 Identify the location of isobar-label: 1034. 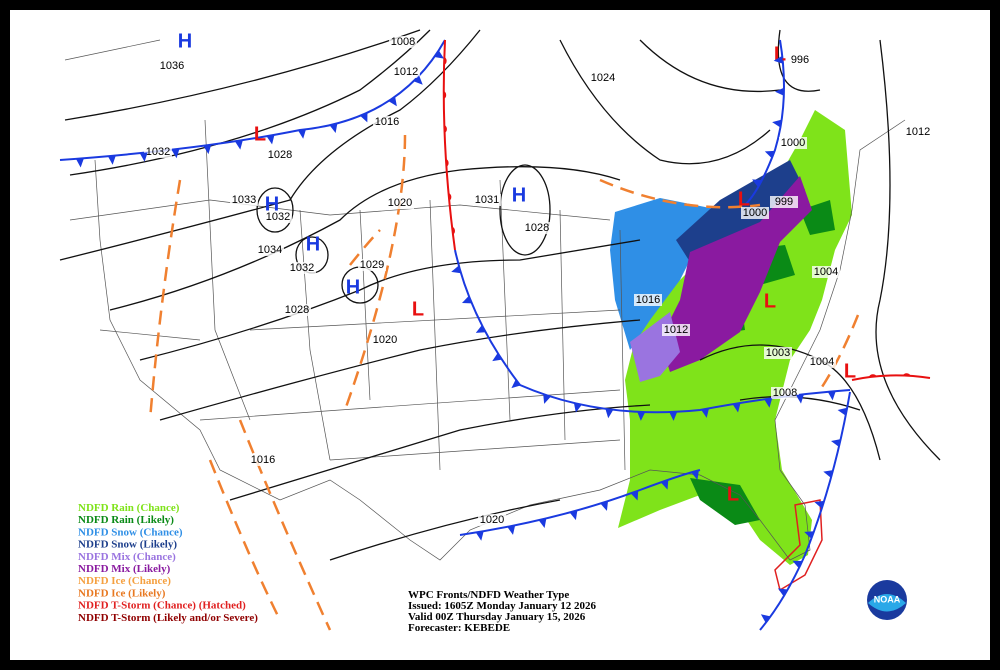
(270, 250).